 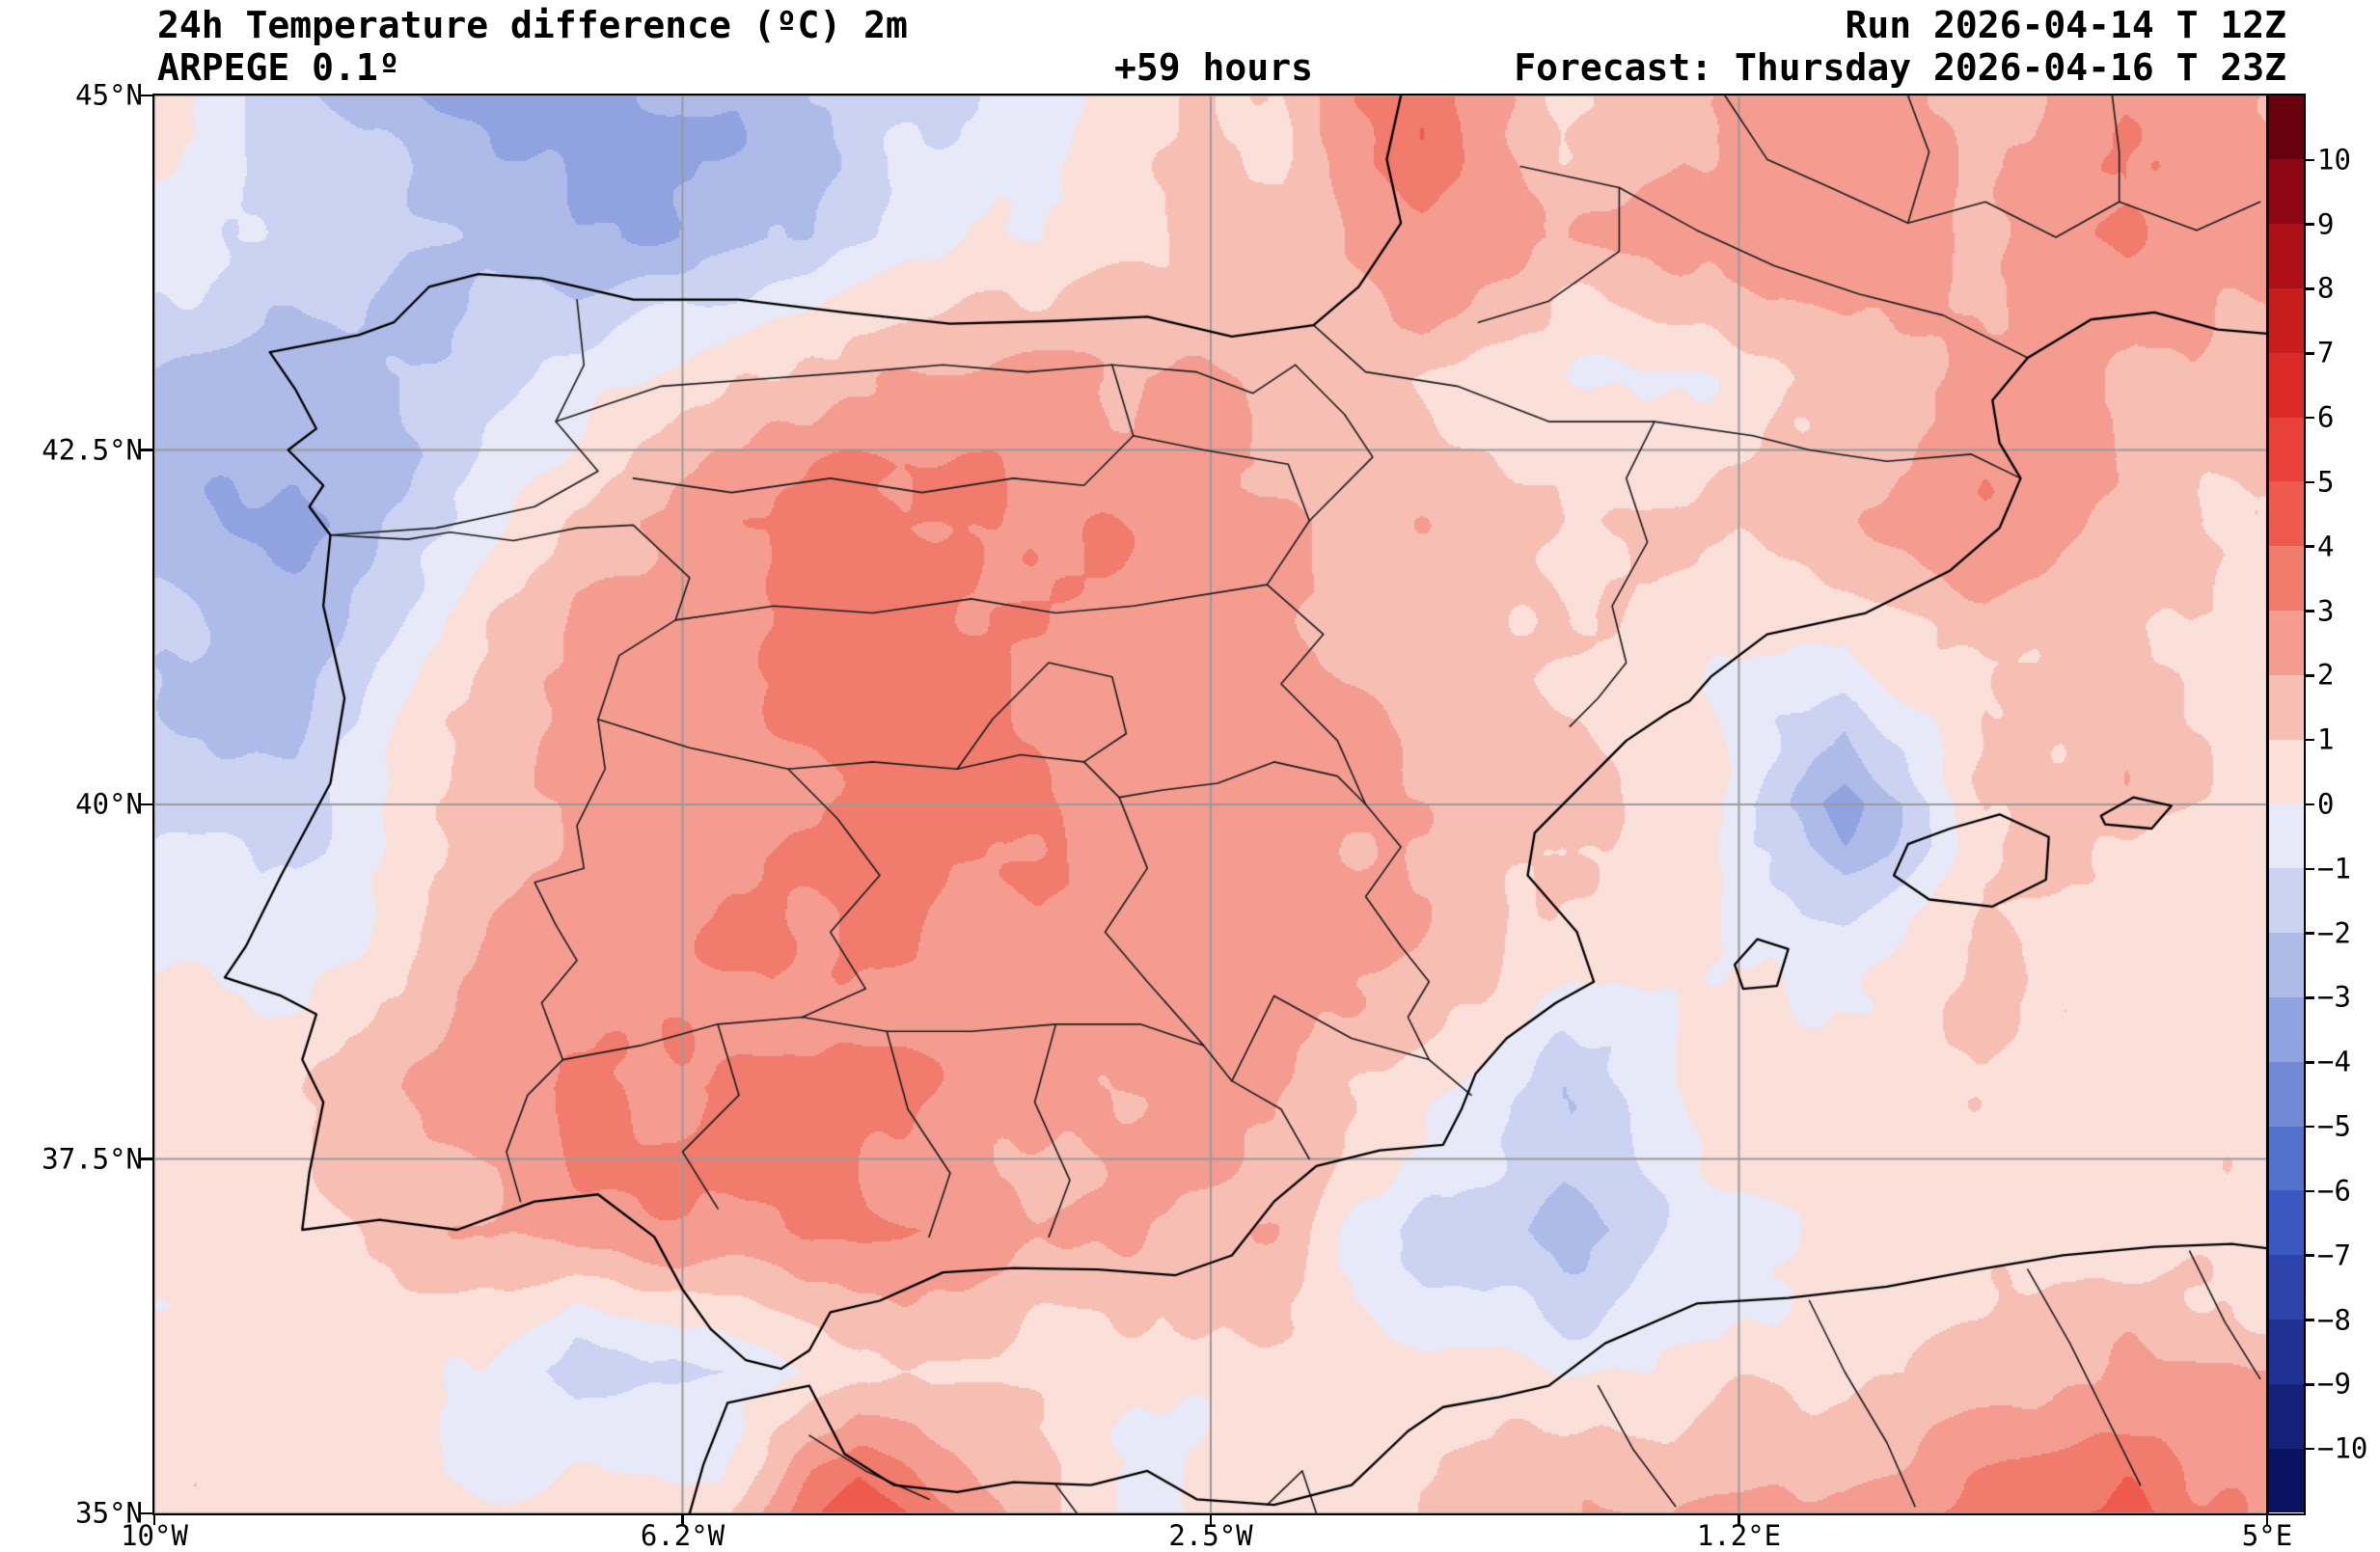 I want to click on colorbar-tick-label: 2, so click(x=2326, y=675).